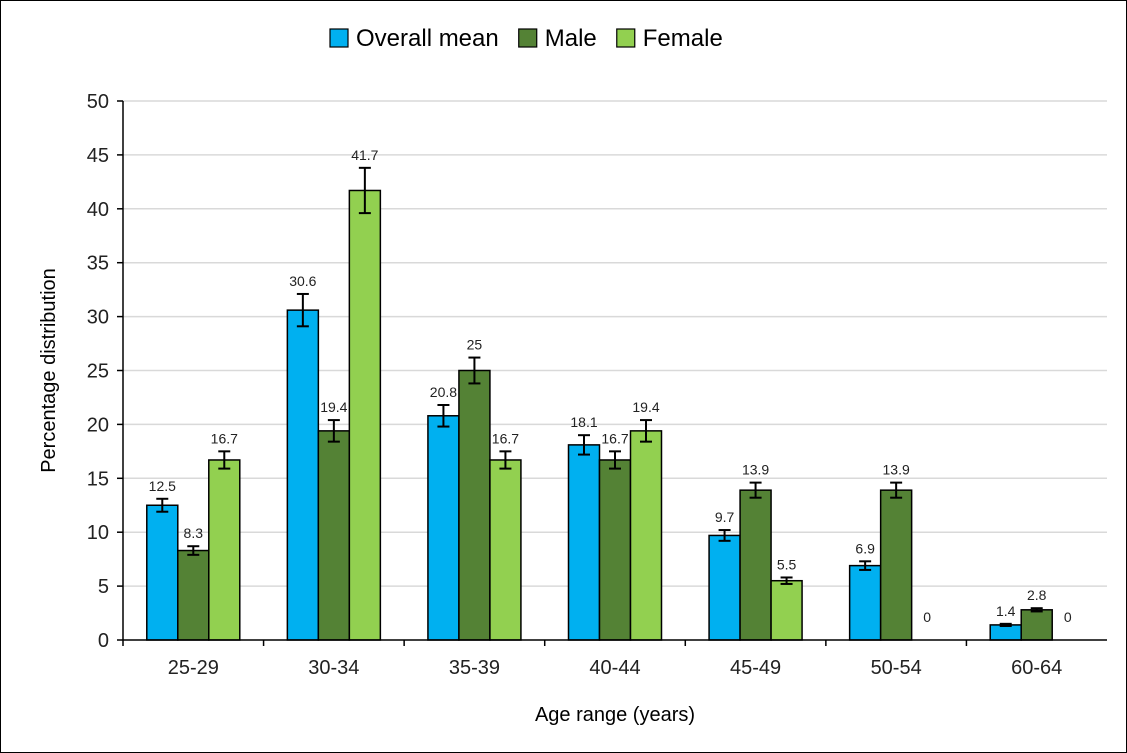 This screenshot has height=753, width=1127. Describe the element at coordinates (583, 422) in the screenshot. I see `data-label: 18.1` at that location.